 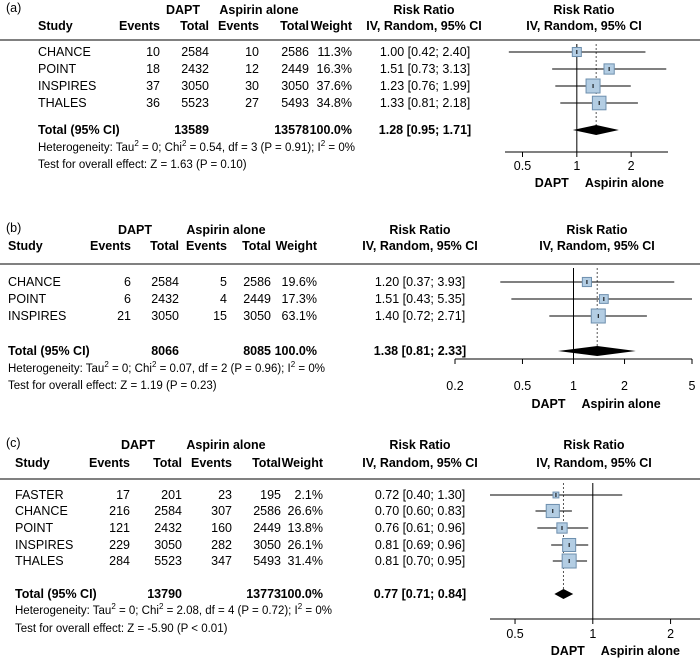 I want to click on dapt-total-cell: 201, so click(x=171, y=495).